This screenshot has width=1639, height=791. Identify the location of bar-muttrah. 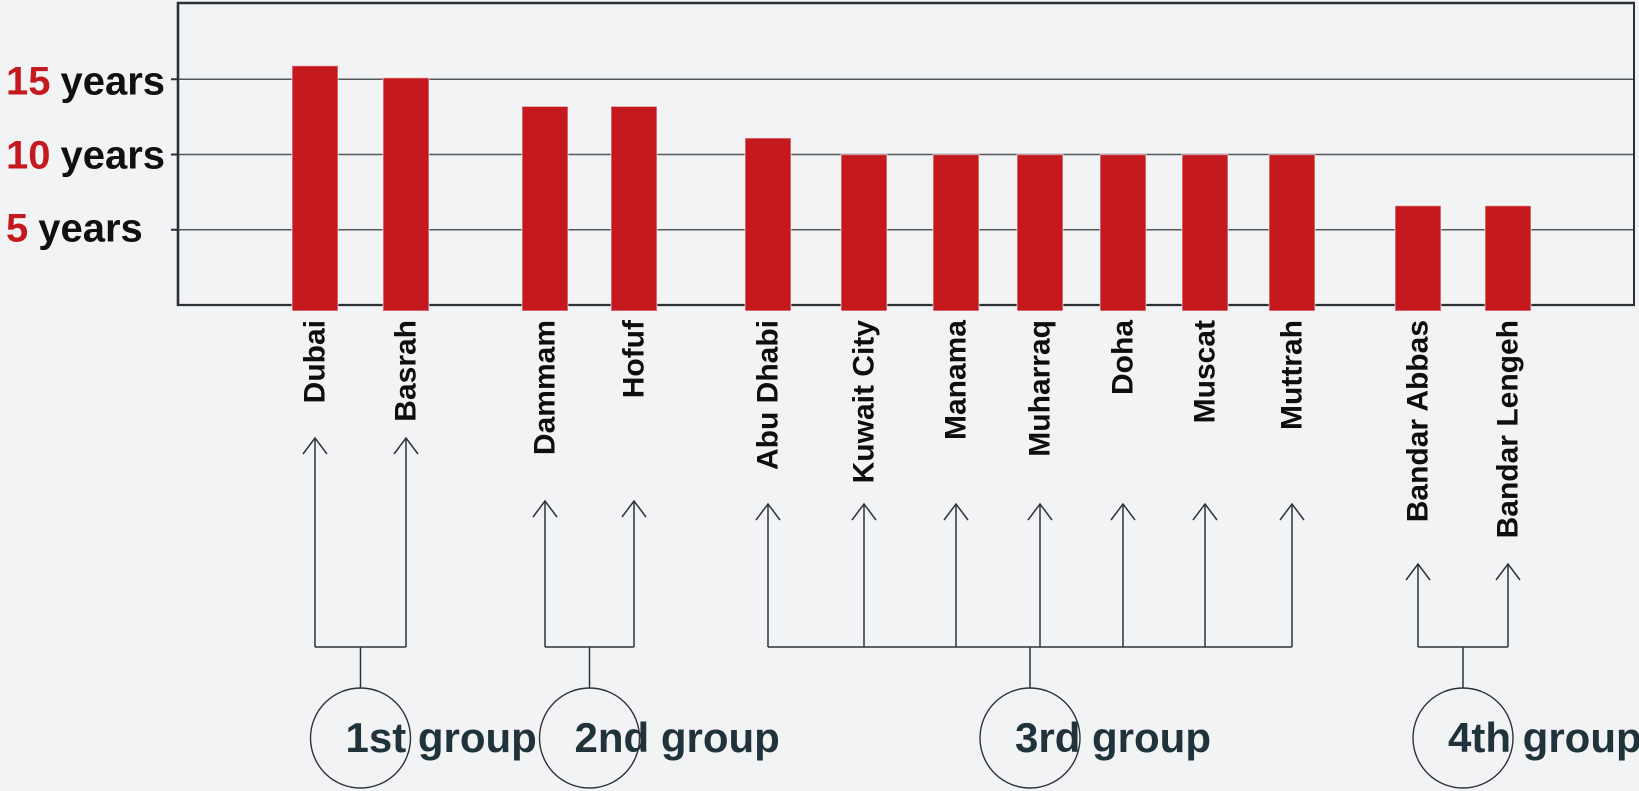
(1292, 232).